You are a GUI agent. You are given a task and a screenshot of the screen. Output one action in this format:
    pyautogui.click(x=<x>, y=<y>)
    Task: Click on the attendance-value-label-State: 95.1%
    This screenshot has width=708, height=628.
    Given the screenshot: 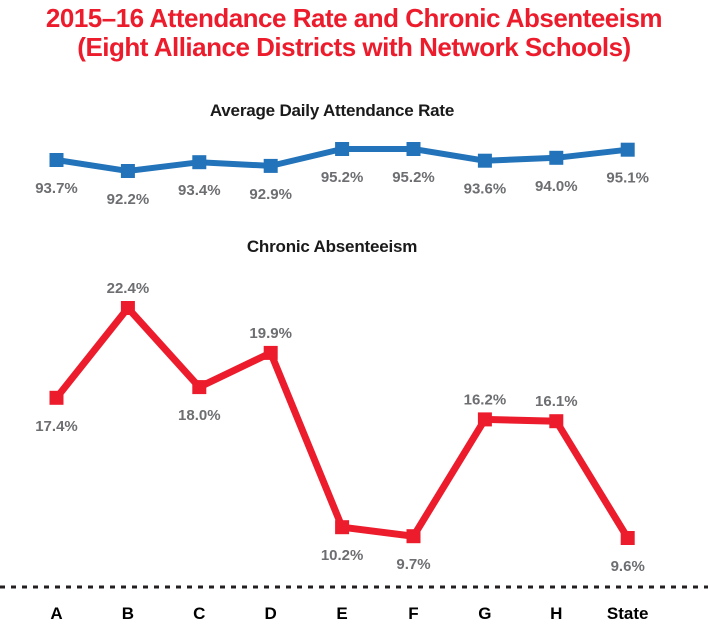 What is the action you would take?
    pyautogui.click(x=627, y=178)
    